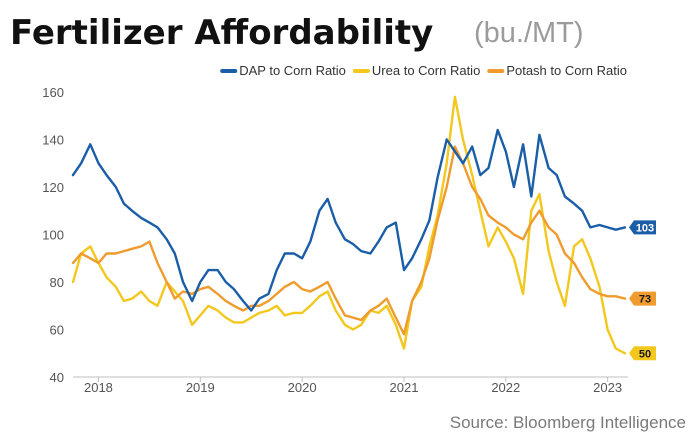  What do you see at coordinates (404, 387) in the screenshot?
I see `x-tick-label: 2021` at bounding box center [404, 387].